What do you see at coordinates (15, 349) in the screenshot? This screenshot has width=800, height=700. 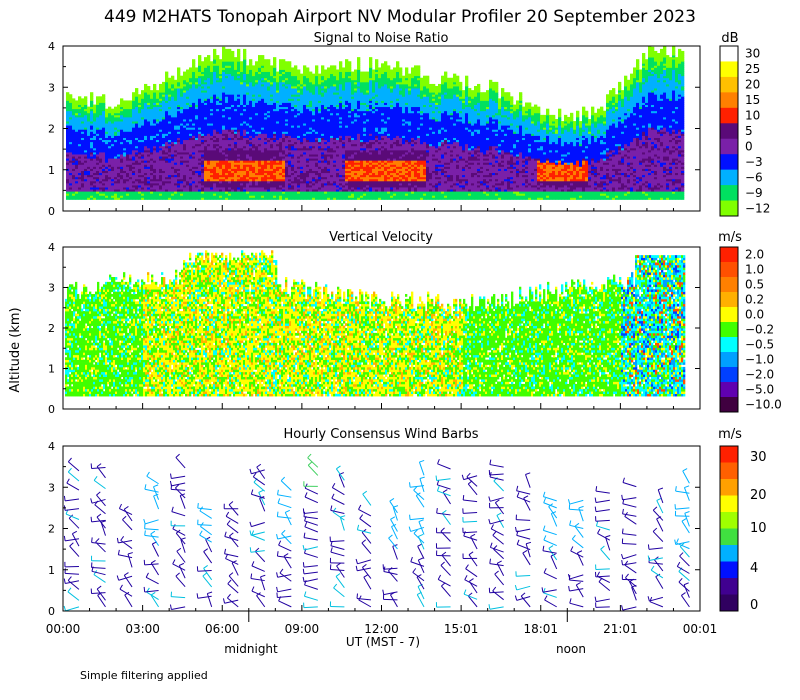 I see `y-axis-label: Altitude (km)` at bounding box center [15, 349].